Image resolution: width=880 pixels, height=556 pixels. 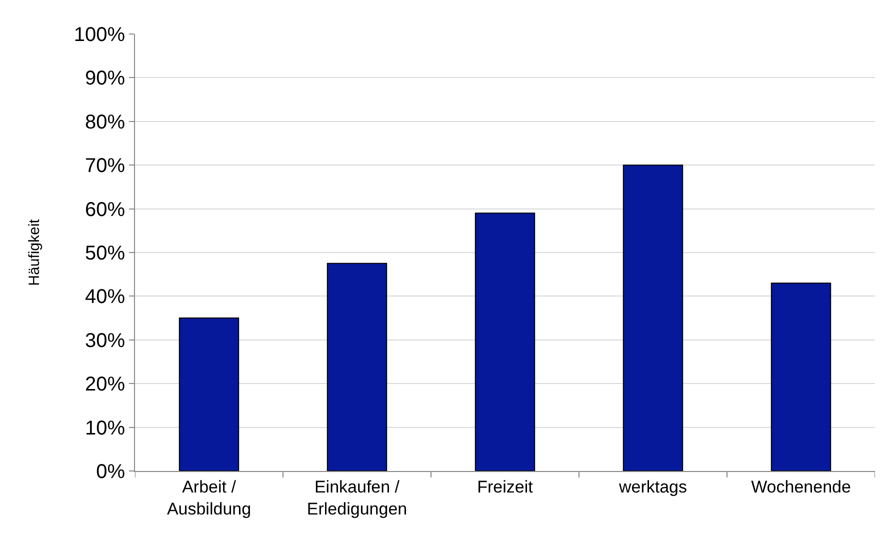 I want to click on y-tick-label: 40%, so click(x=105, y=297).